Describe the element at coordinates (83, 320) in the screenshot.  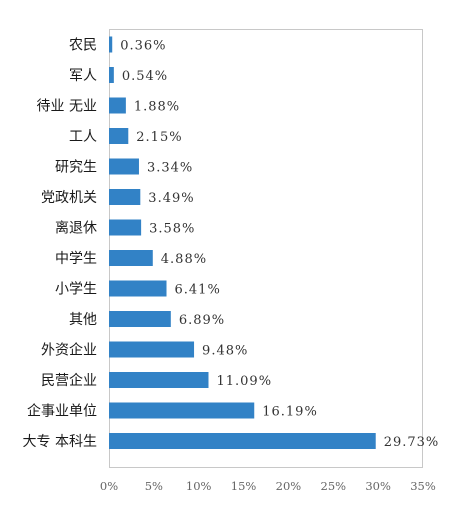
I see `category-label: 其他` at that location.